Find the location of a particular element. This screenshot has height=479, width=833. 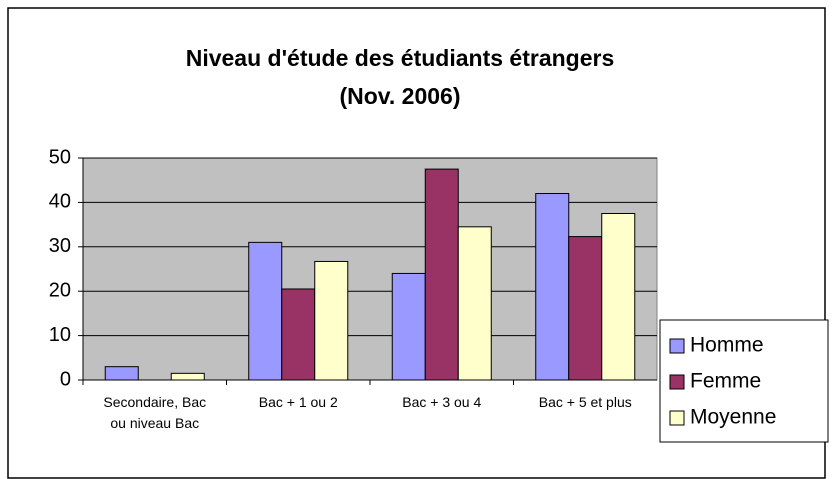

x-tick-label: Bac + 3 ou 4 is located at coordinates (442, 402).